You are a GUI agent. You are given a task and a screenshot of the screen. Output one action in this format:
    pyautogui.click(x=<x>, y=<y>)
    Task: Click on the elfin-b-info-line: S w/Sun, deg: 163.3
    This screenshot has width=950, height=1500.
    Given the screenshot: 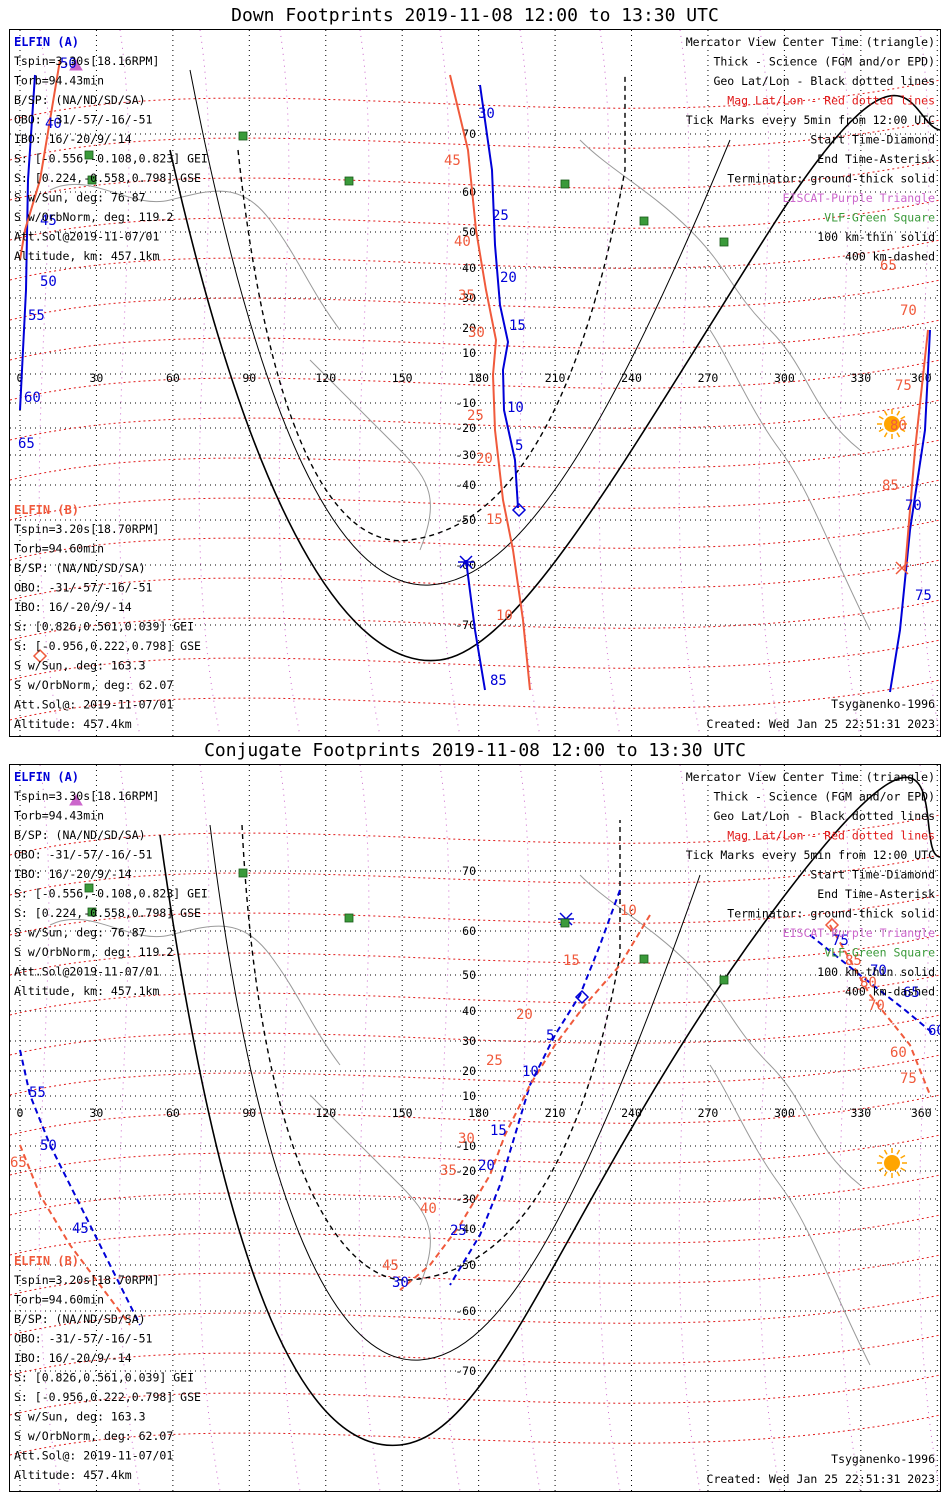 What is the action you would take?
    pyautogui.click(x=80, y=1417)
    